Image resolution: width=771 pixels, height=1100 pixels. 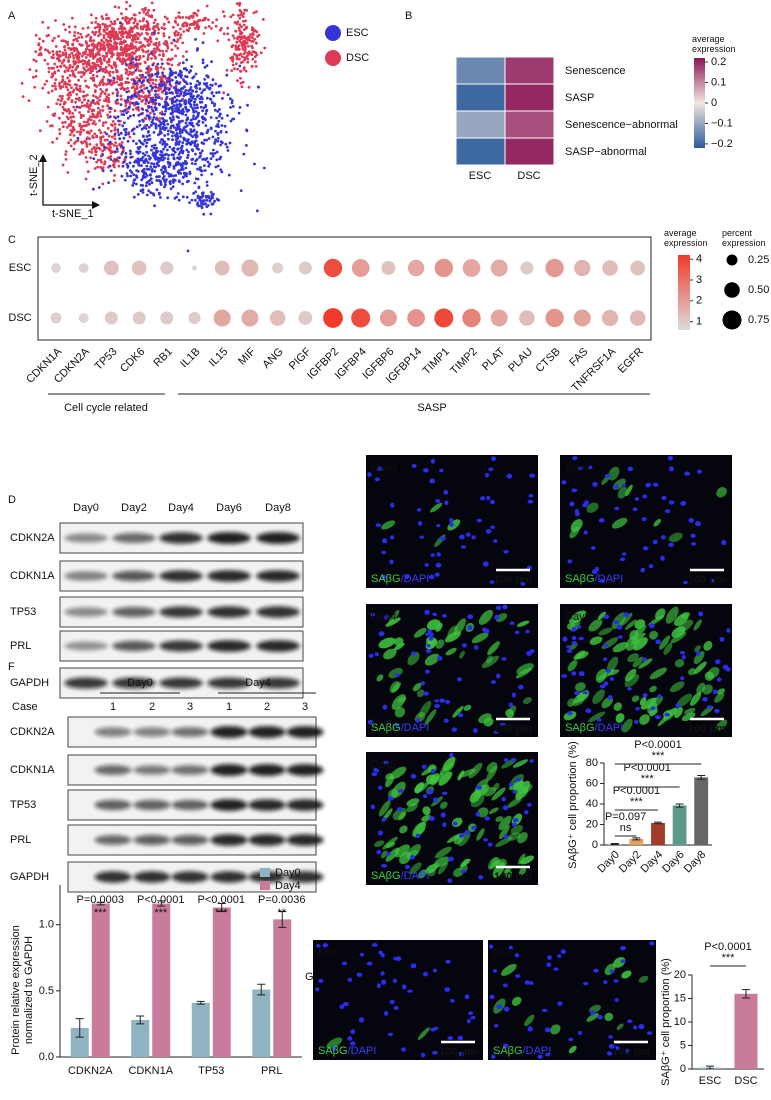 What do you see at coordinates (113, 877) in the screenshot?
I see `blot-band` at bounding box center [113, 877].